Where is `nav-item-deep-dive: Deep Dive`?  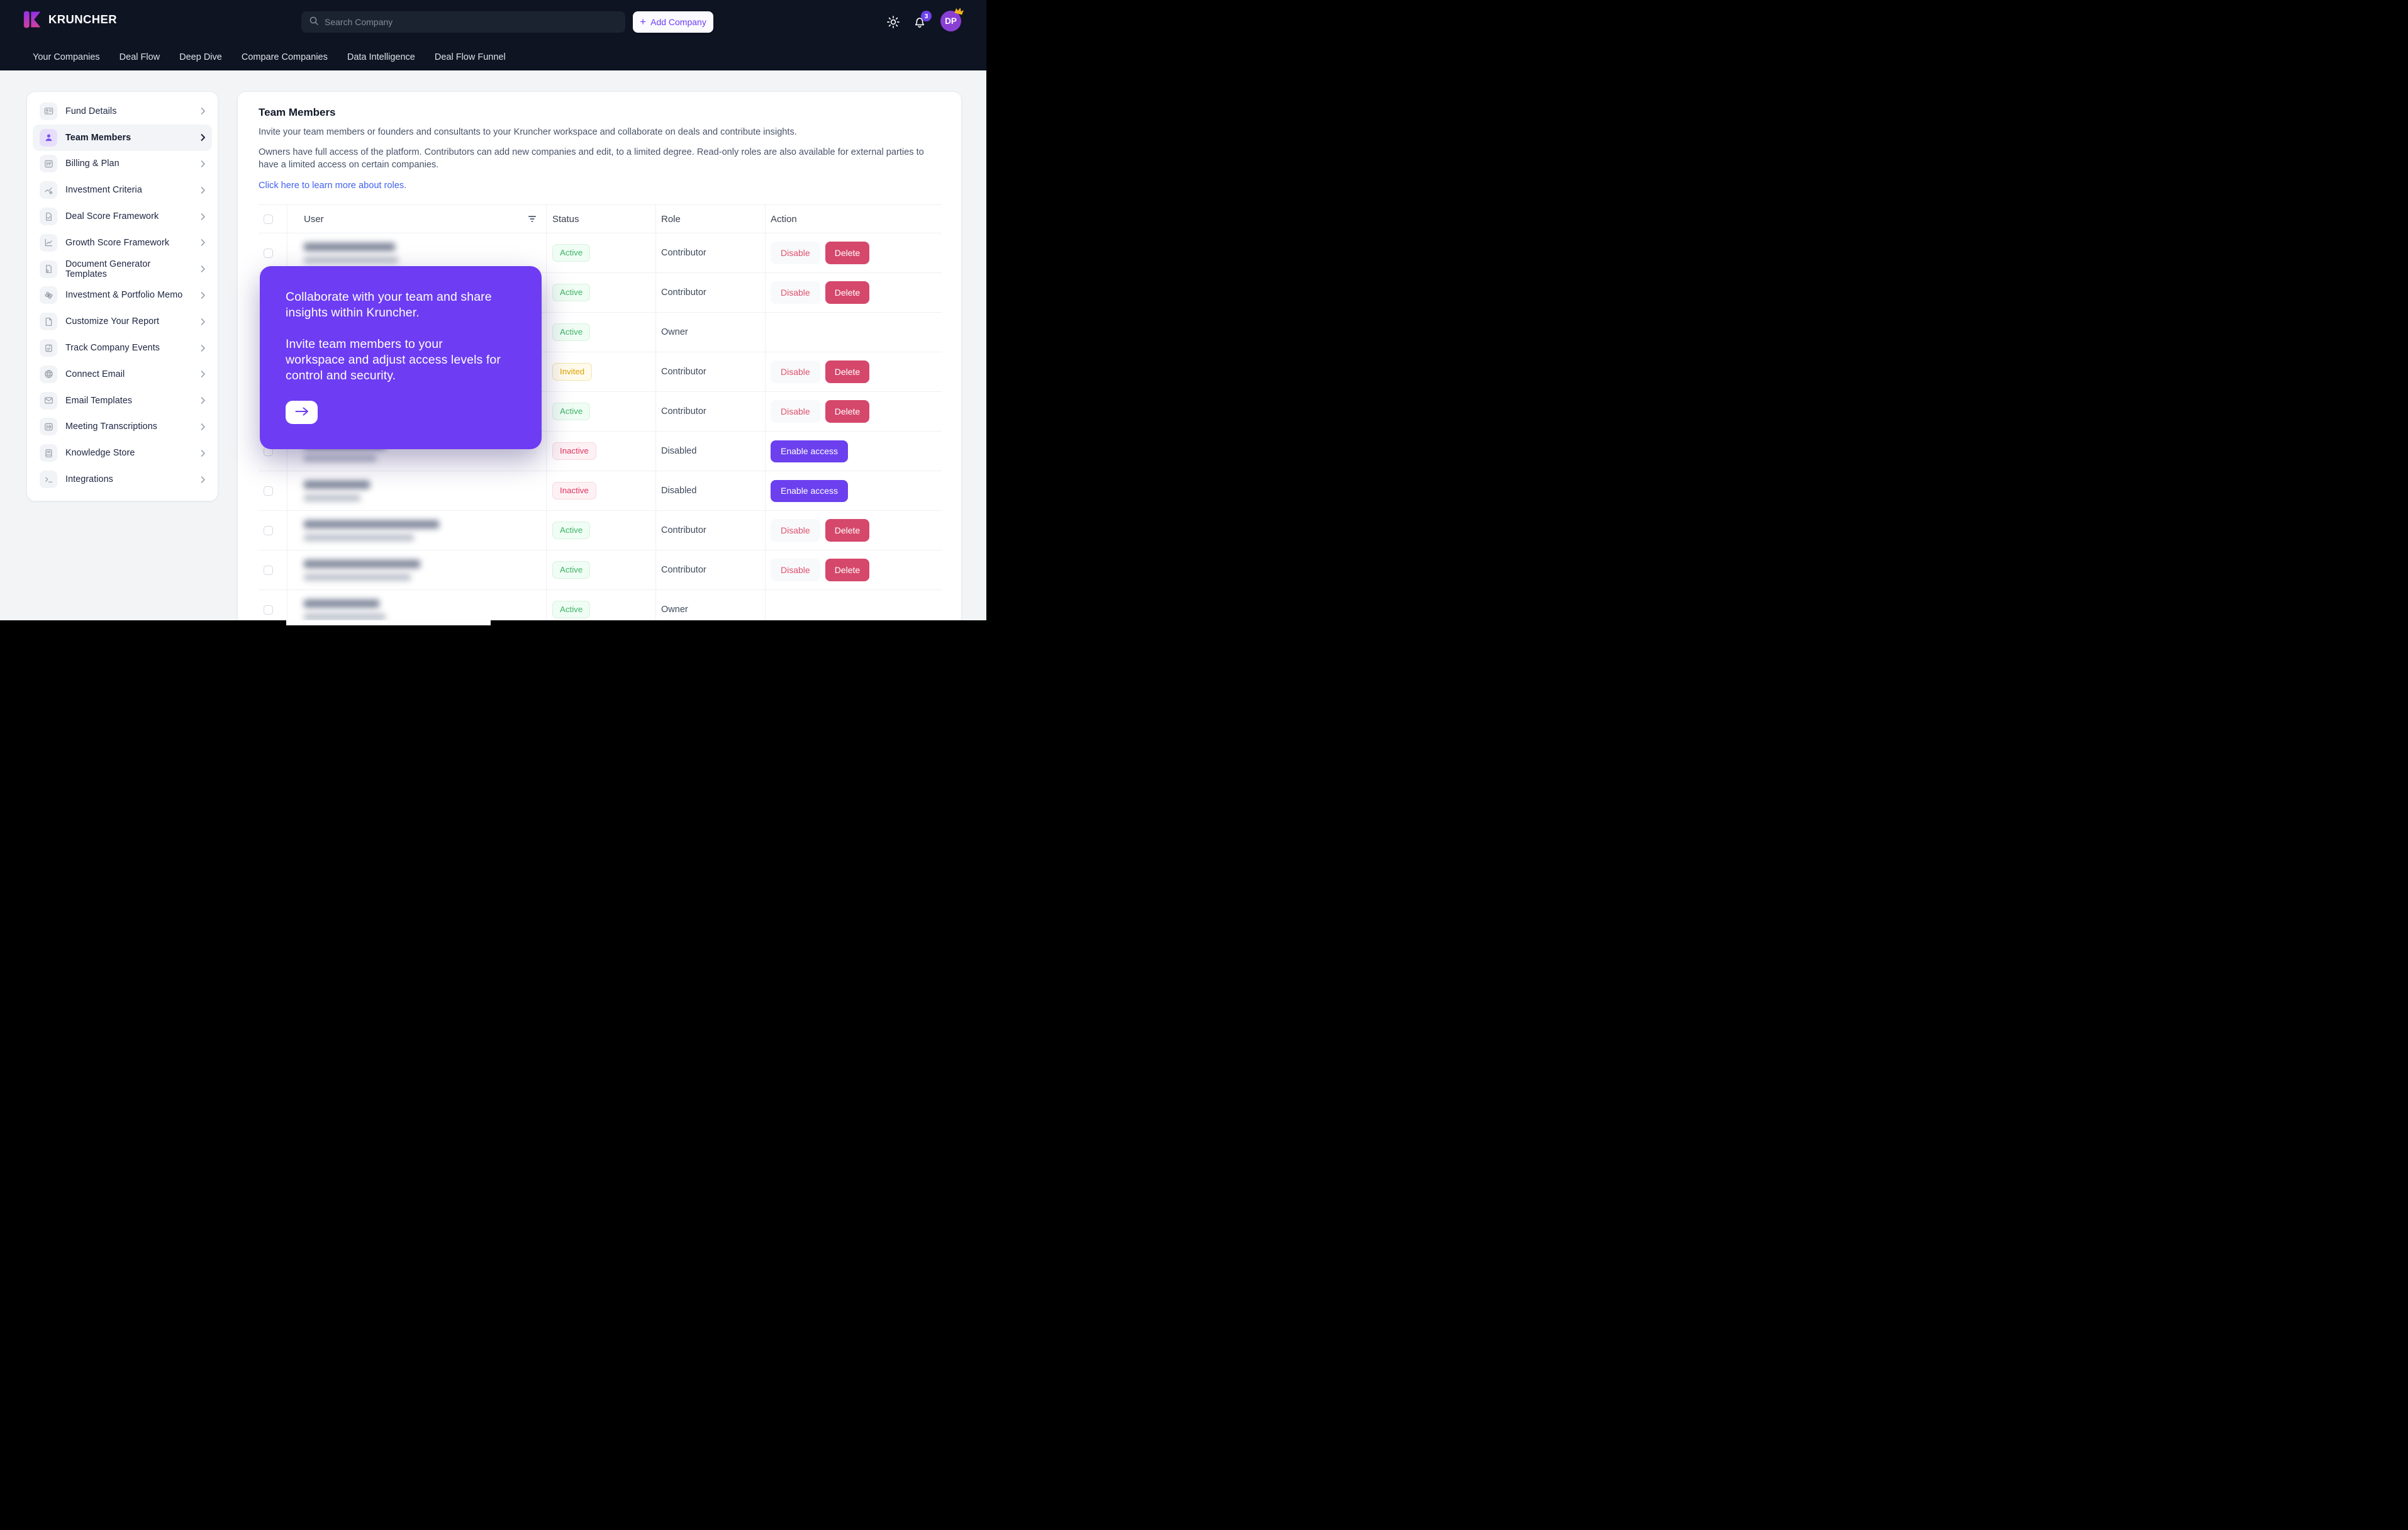
nav-item-deep-dive: Deep Dive is located at coordinates (200, 57).